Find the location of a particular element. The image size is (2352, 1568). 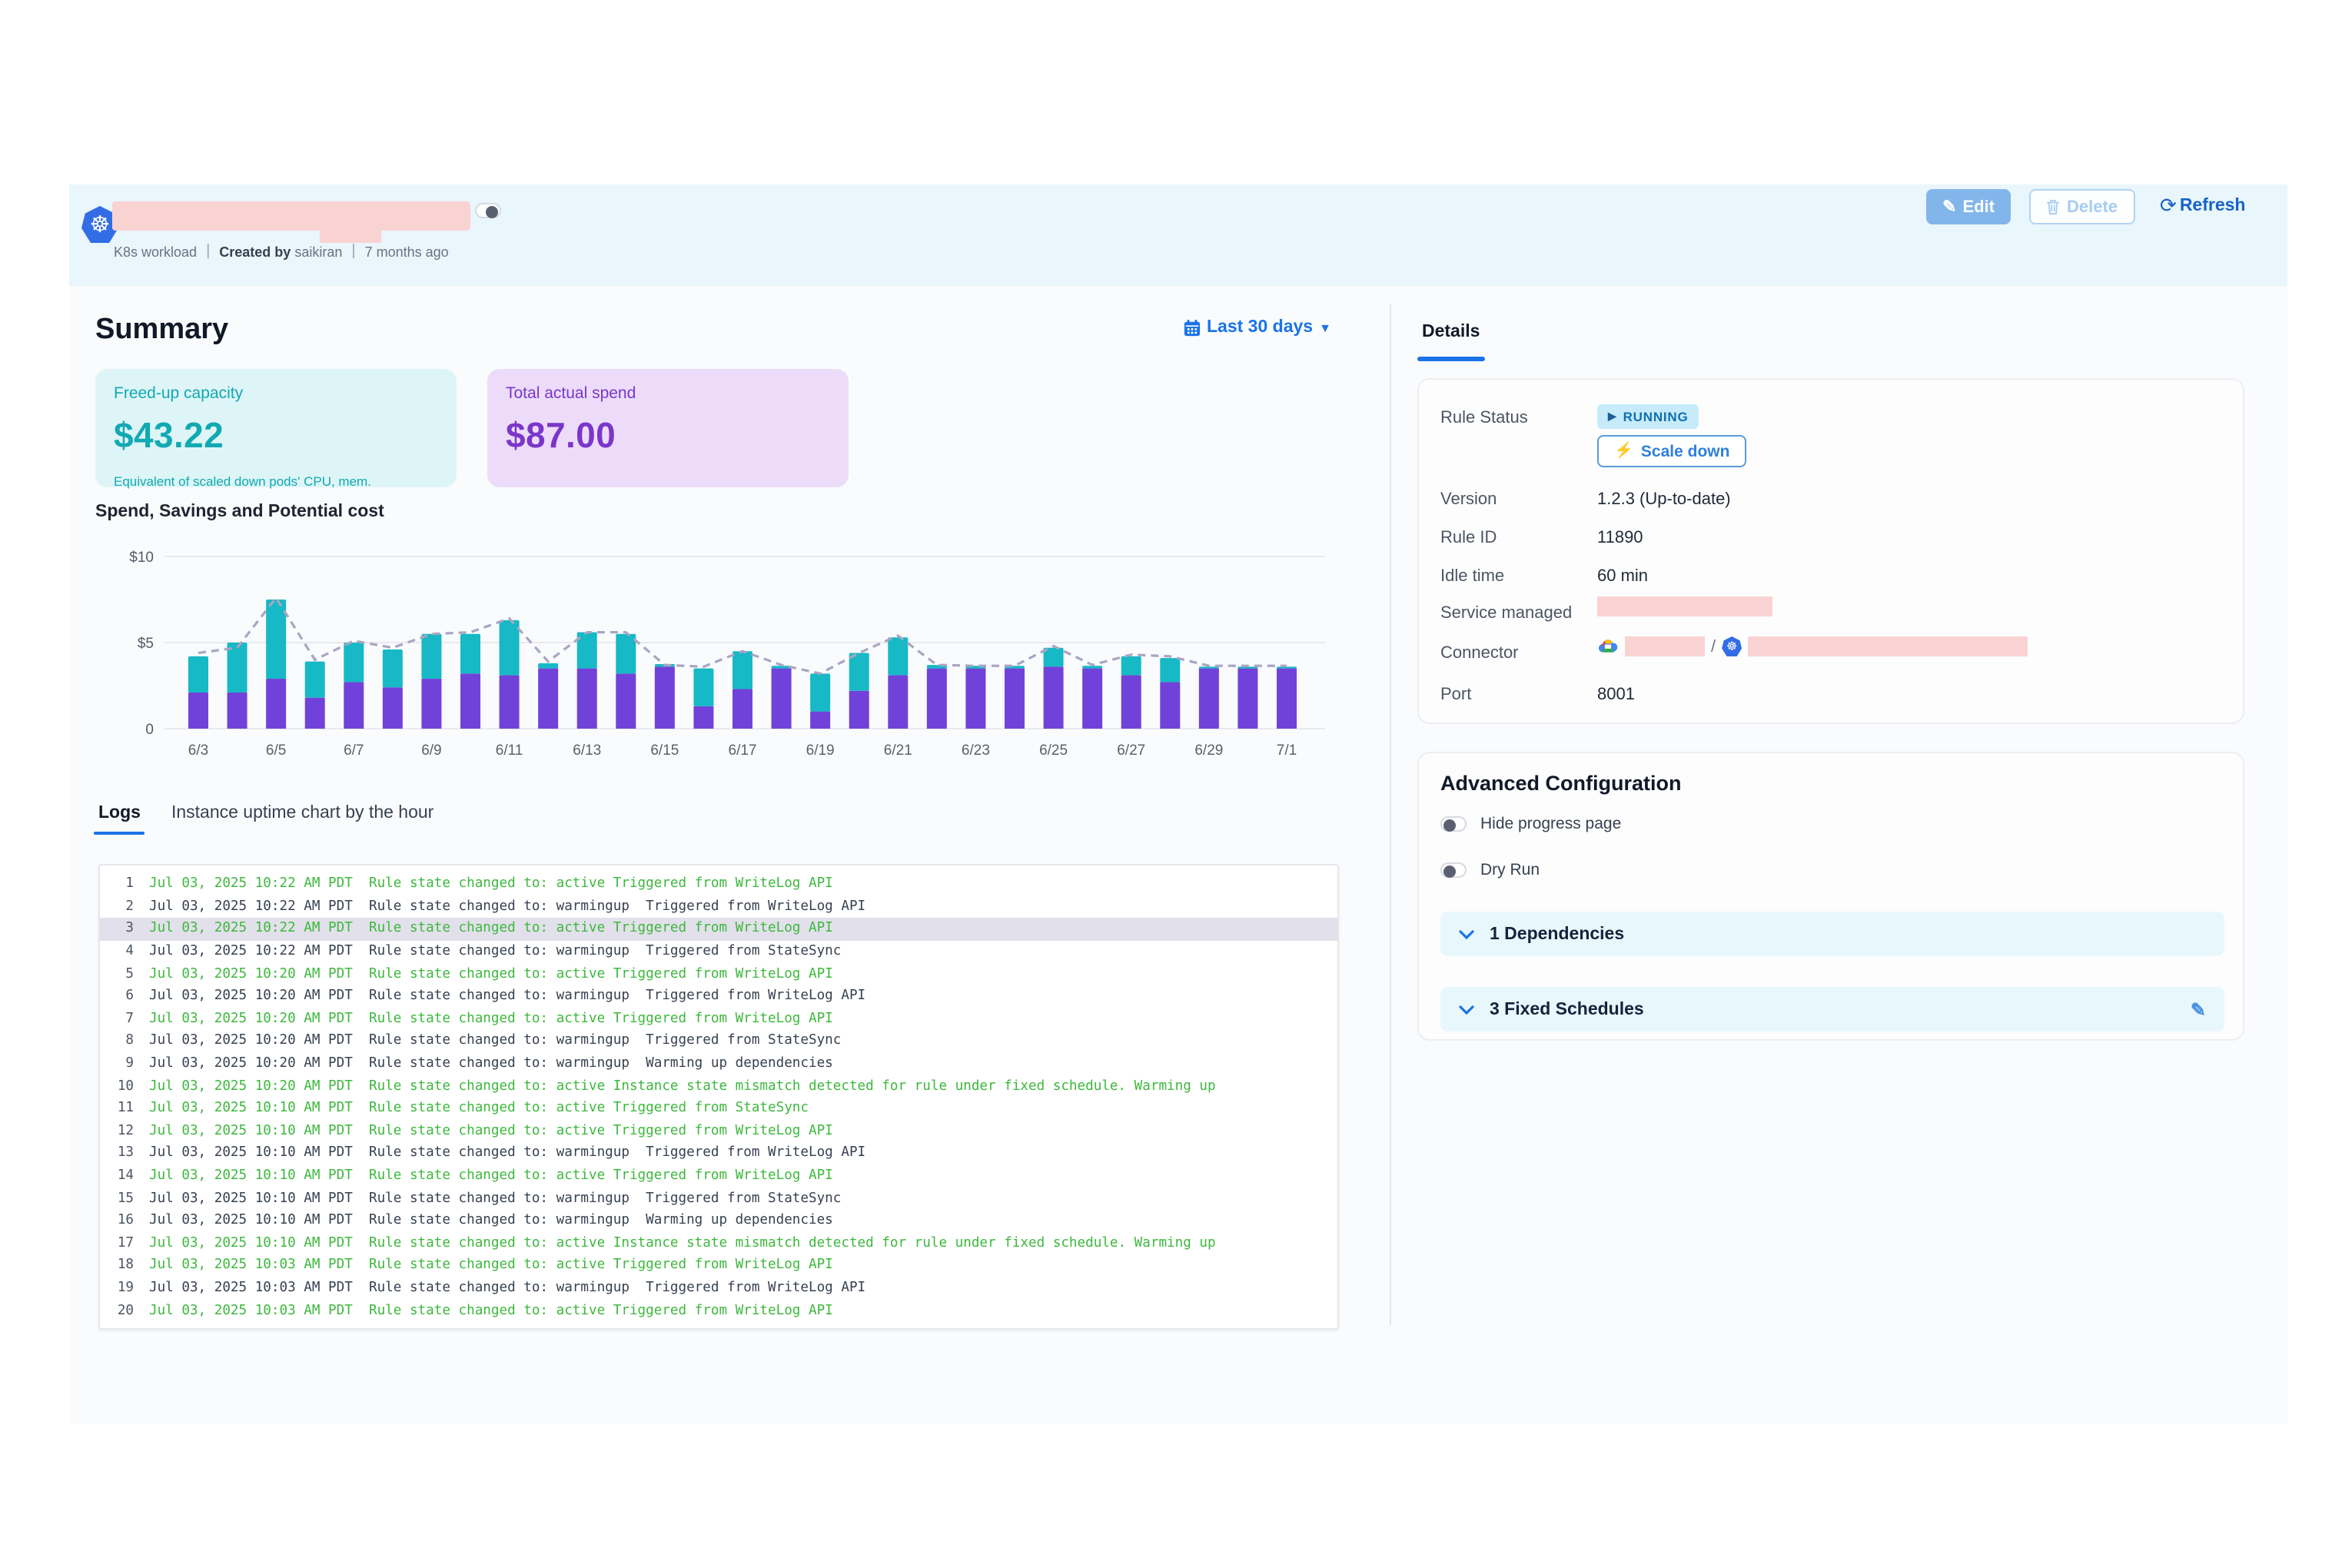

vertical-divider is located at coordinates (1390, 814).